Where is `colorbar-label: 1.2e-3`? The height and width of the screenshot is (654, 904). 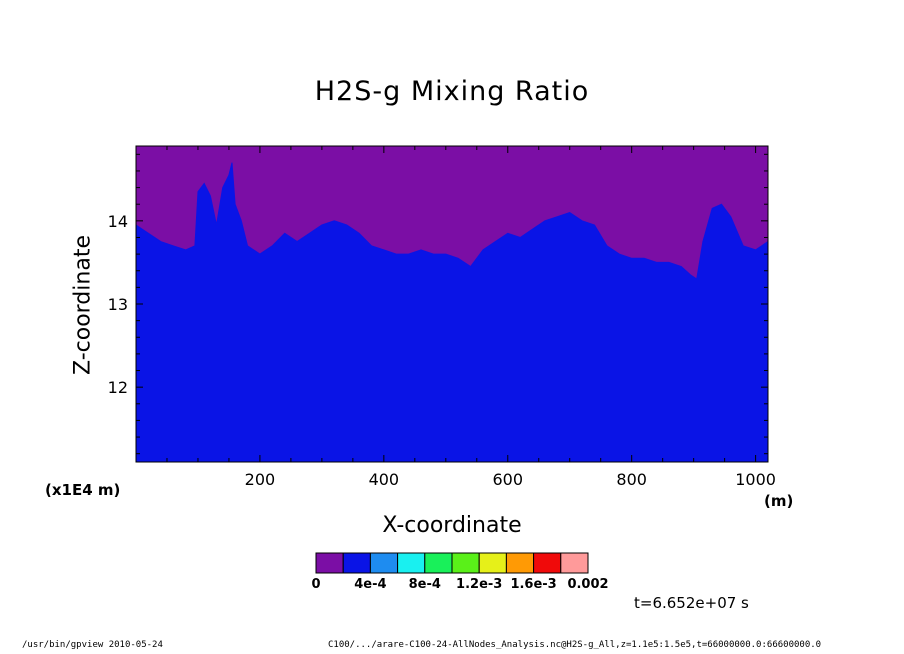
colorbar-label: 1.2e-3 is located at coordinates (479, 584).